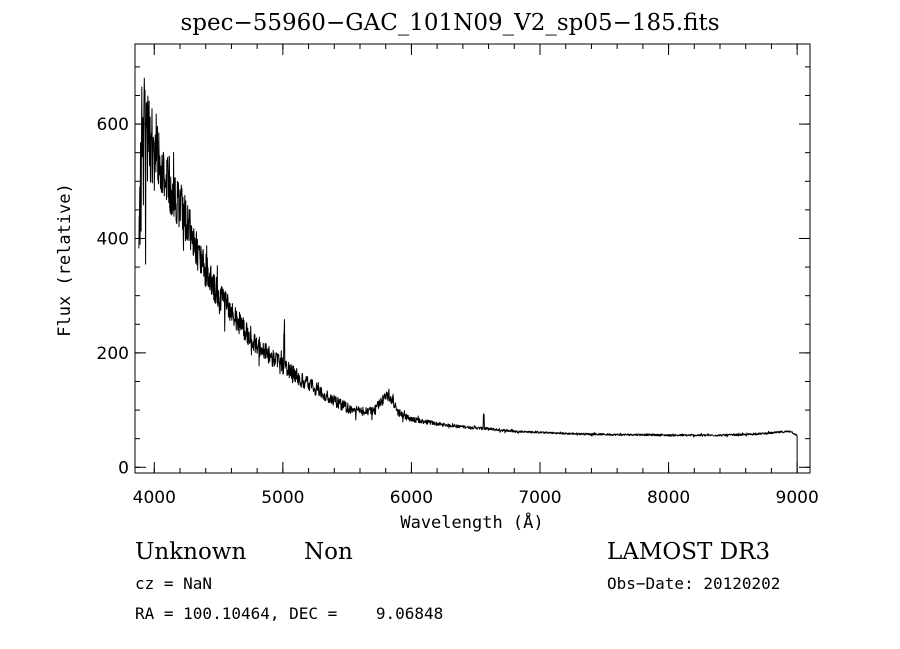  Describe the element at coordinates (154, 498) in the screenshot. I see `x-tick-label: 4000` at that location.